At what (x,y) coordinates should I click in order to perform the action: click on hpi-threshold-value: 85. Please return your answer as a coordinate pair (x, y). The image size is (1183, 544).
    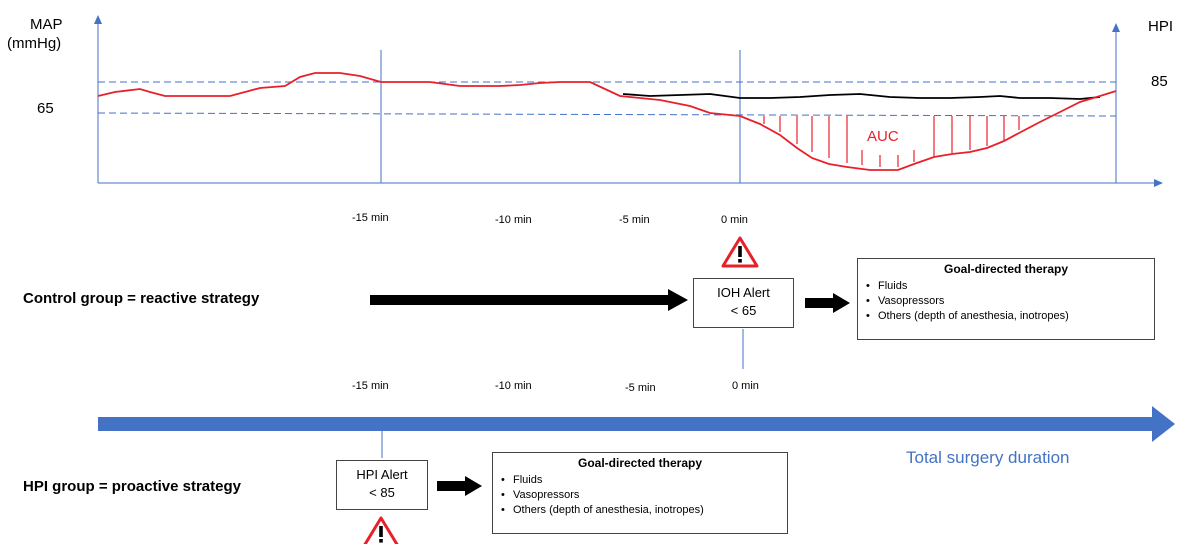
    Looking at the image, I should click on (1159, 81).